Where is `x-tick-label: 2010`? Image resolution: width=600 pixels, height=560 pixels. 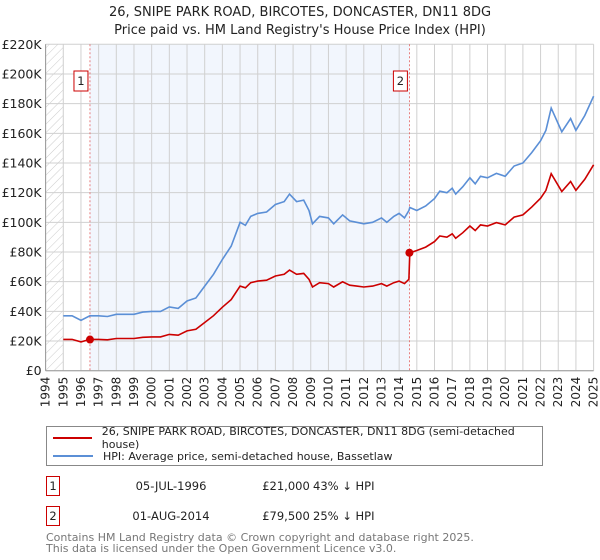 x-tick-label: 2010 is located at coordinates (328, 392).